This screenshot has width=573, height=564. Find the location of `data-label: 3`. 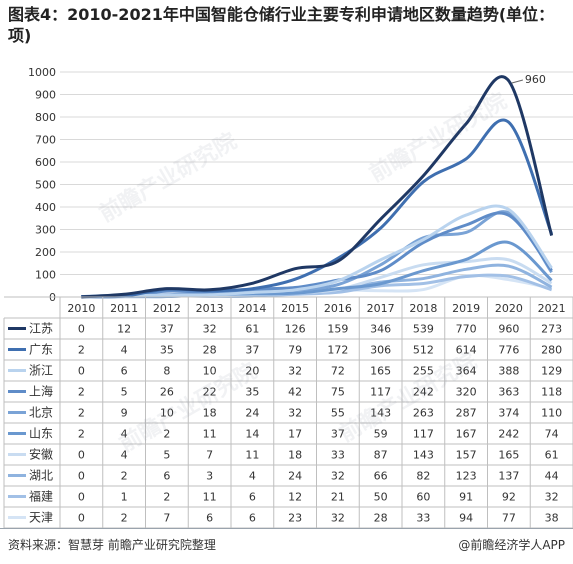

data-label: 3 is located at coordinates (209, 476).